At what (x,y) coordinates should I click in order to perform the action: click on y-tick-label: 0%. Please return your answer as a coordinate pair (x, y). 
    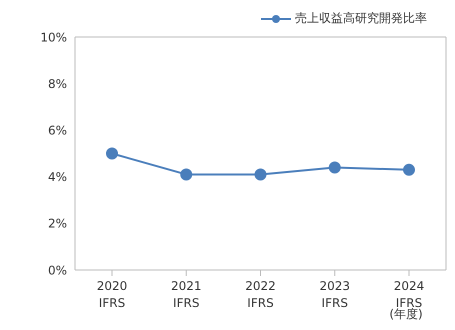
    Looking at the image, I should click on (57, 270).